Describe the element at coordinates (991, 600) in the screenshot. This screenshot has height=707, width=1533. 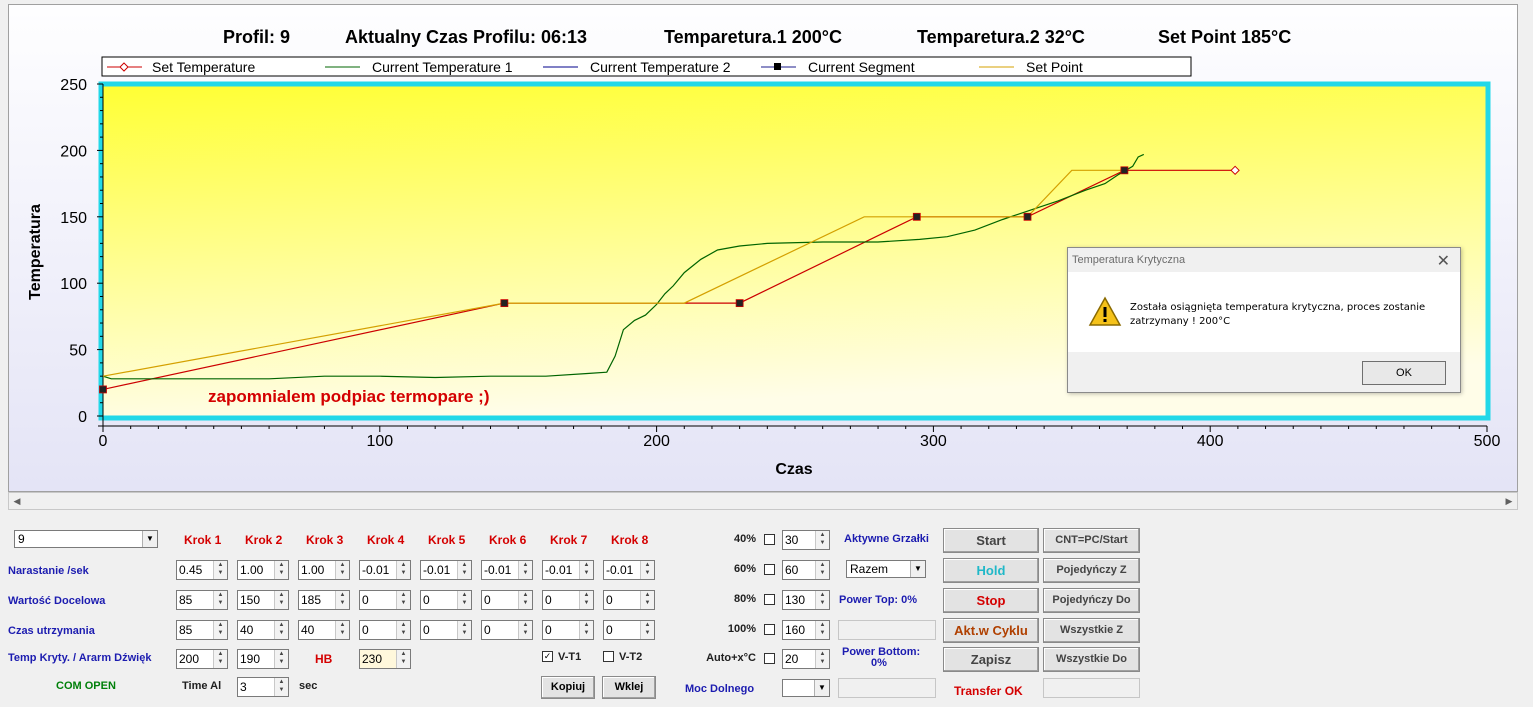
I see `stop-button: Stop` at that location.